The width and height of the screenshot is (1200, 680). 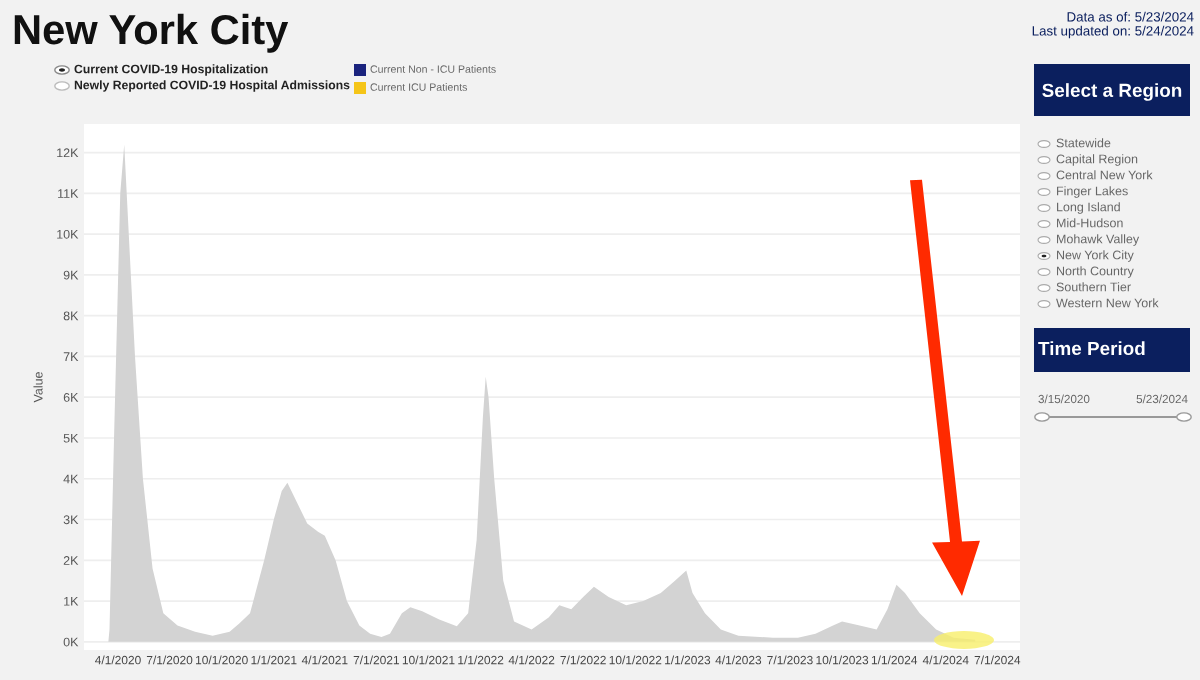 What do you see at coordinates (1112, 92) in the screenshot?
I see `text: Select a Region` at bounding box center [1112, 92].